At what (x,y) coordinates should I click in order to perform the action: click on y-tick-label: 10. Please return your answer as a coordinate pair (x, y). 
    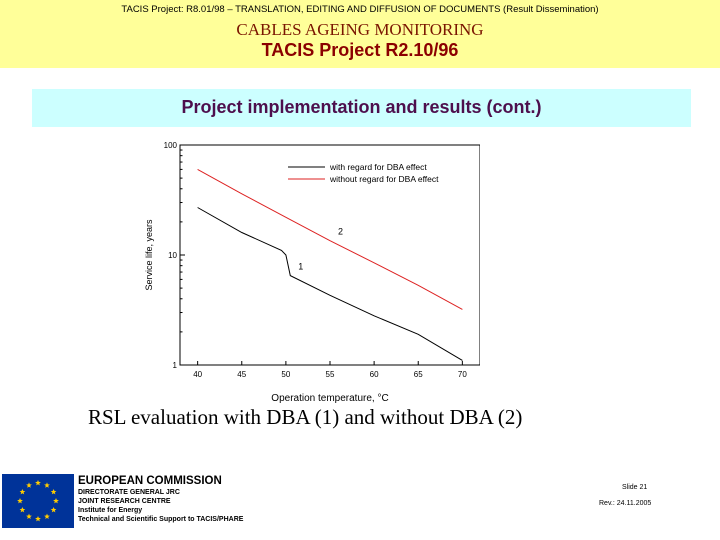
    Looking at the image, I should click on (172, 255).